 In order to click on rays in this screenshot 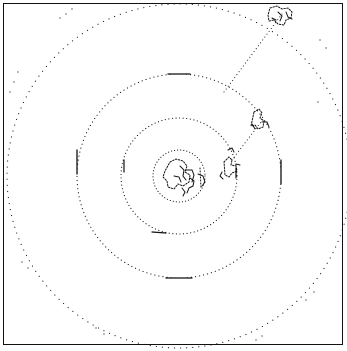, I will do `click(253, 87)`.